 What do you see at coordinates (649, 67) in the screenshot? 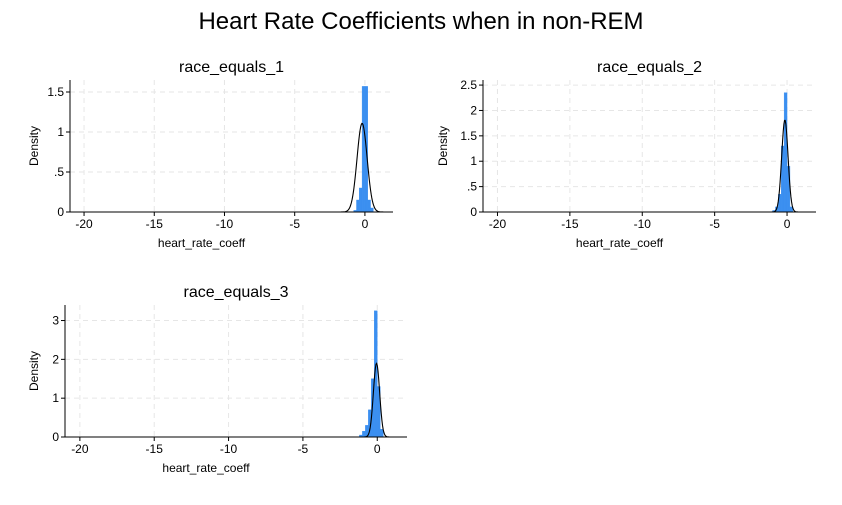
I see `panel-title: race_equals_2` at bounding box center [649, 67].